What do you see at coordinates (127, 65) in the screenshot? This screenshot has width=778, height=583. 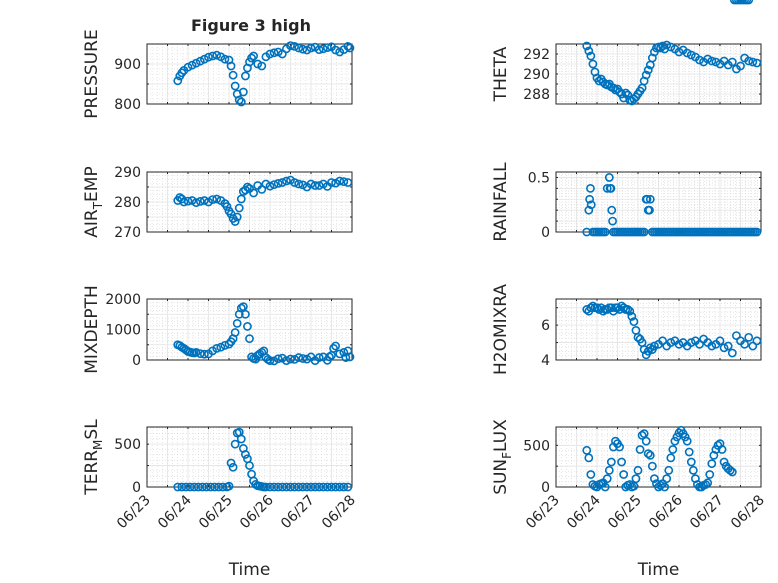 I see `y-tick-label: 900` at bounding box center [127, 65].